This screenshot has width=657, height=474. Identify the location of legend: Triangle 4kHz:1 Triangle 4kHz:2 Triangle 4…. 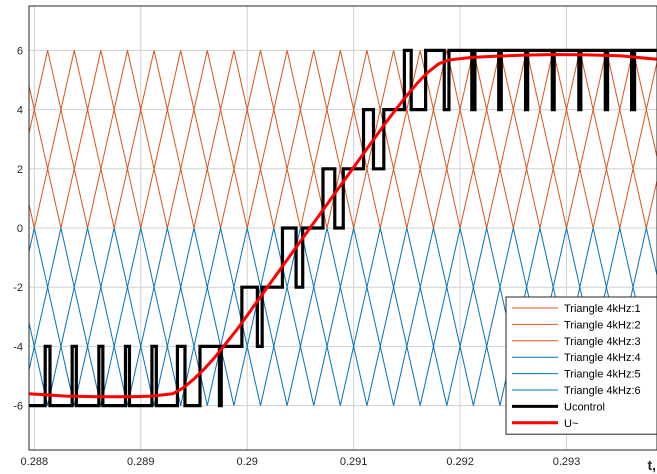
(581, 365).